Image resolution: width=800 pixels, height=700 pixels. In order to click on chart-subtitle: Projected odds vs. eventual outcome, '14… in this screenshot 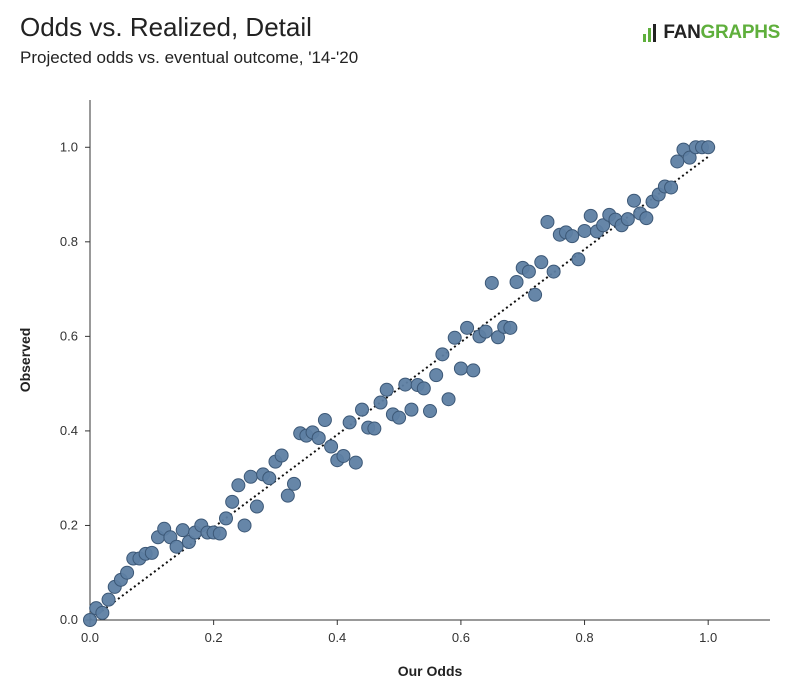, I will do `click(189, 57)`.